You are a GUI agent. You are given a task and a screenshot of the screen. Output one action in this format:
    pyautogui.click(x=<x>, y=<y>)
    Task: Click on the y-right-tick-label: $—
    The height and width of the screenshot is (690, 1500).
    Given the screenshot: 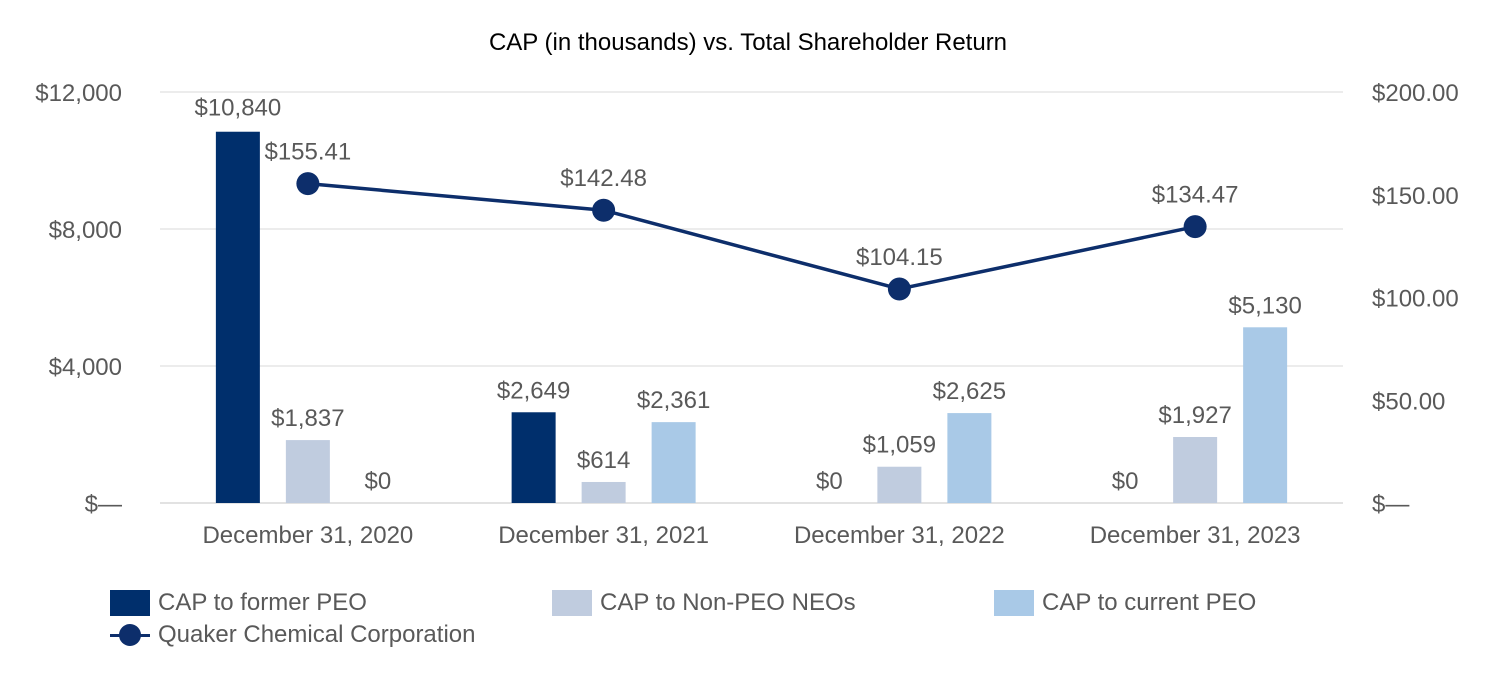 What is the action you would take?
    pyautogui.click(x=1390, y=504)
    